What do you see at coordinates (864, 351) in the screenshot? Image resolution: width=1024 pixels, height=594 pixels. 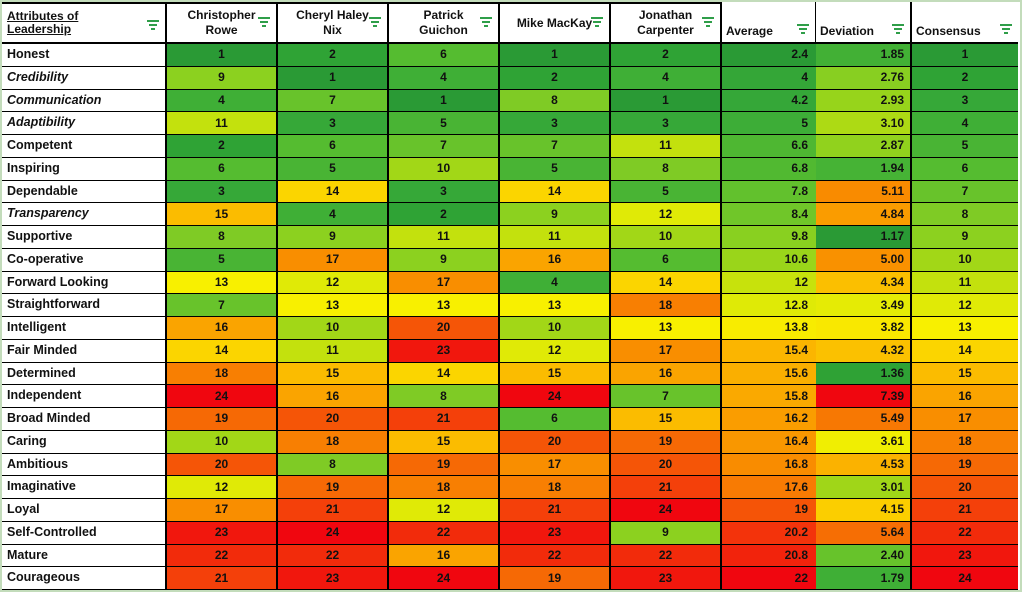 I see `deviation-cell: 4.32` at bounding box center [864, 351].